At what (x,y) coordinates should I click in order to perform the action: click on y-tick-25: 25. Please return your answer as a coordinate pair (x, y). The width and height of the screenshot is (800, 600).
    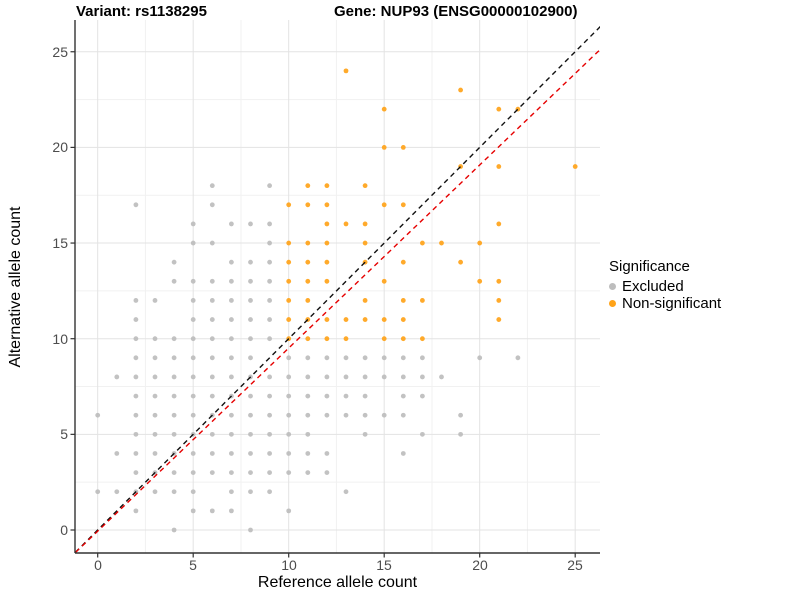
    Looking at the image, I should click on (60, 52).